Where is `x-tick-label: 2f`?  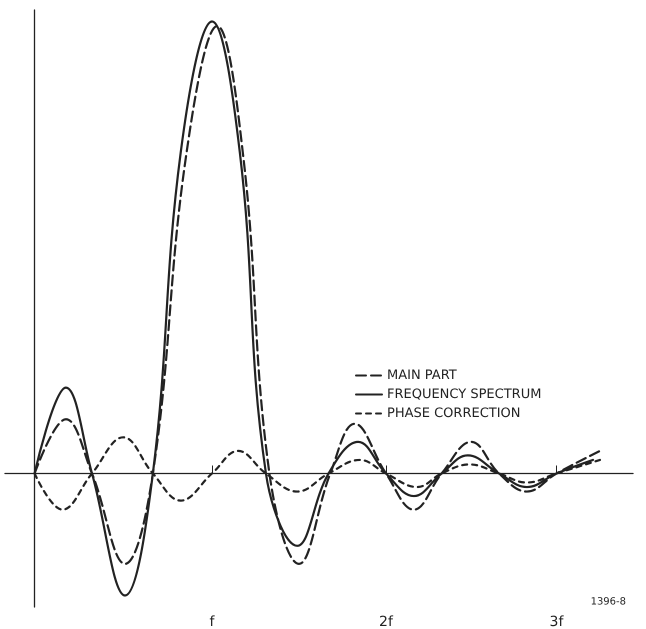 x-tick-label: 2f is located at coordinates (386, 621).